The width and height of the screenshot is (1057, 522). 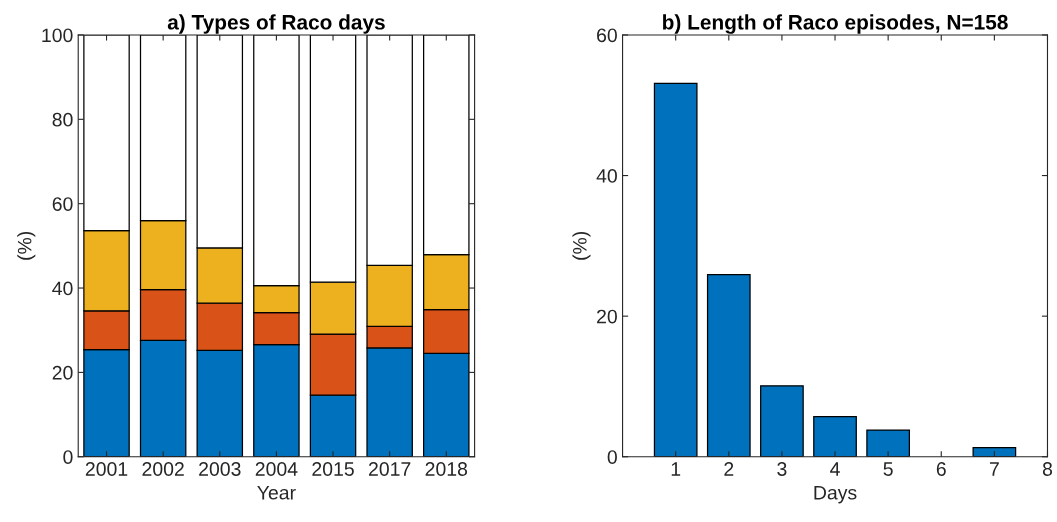 What do you see at coordinates (782, 469) in the screenshot?
I see `x-tick-label: 3` at bounding box center [782, 469].